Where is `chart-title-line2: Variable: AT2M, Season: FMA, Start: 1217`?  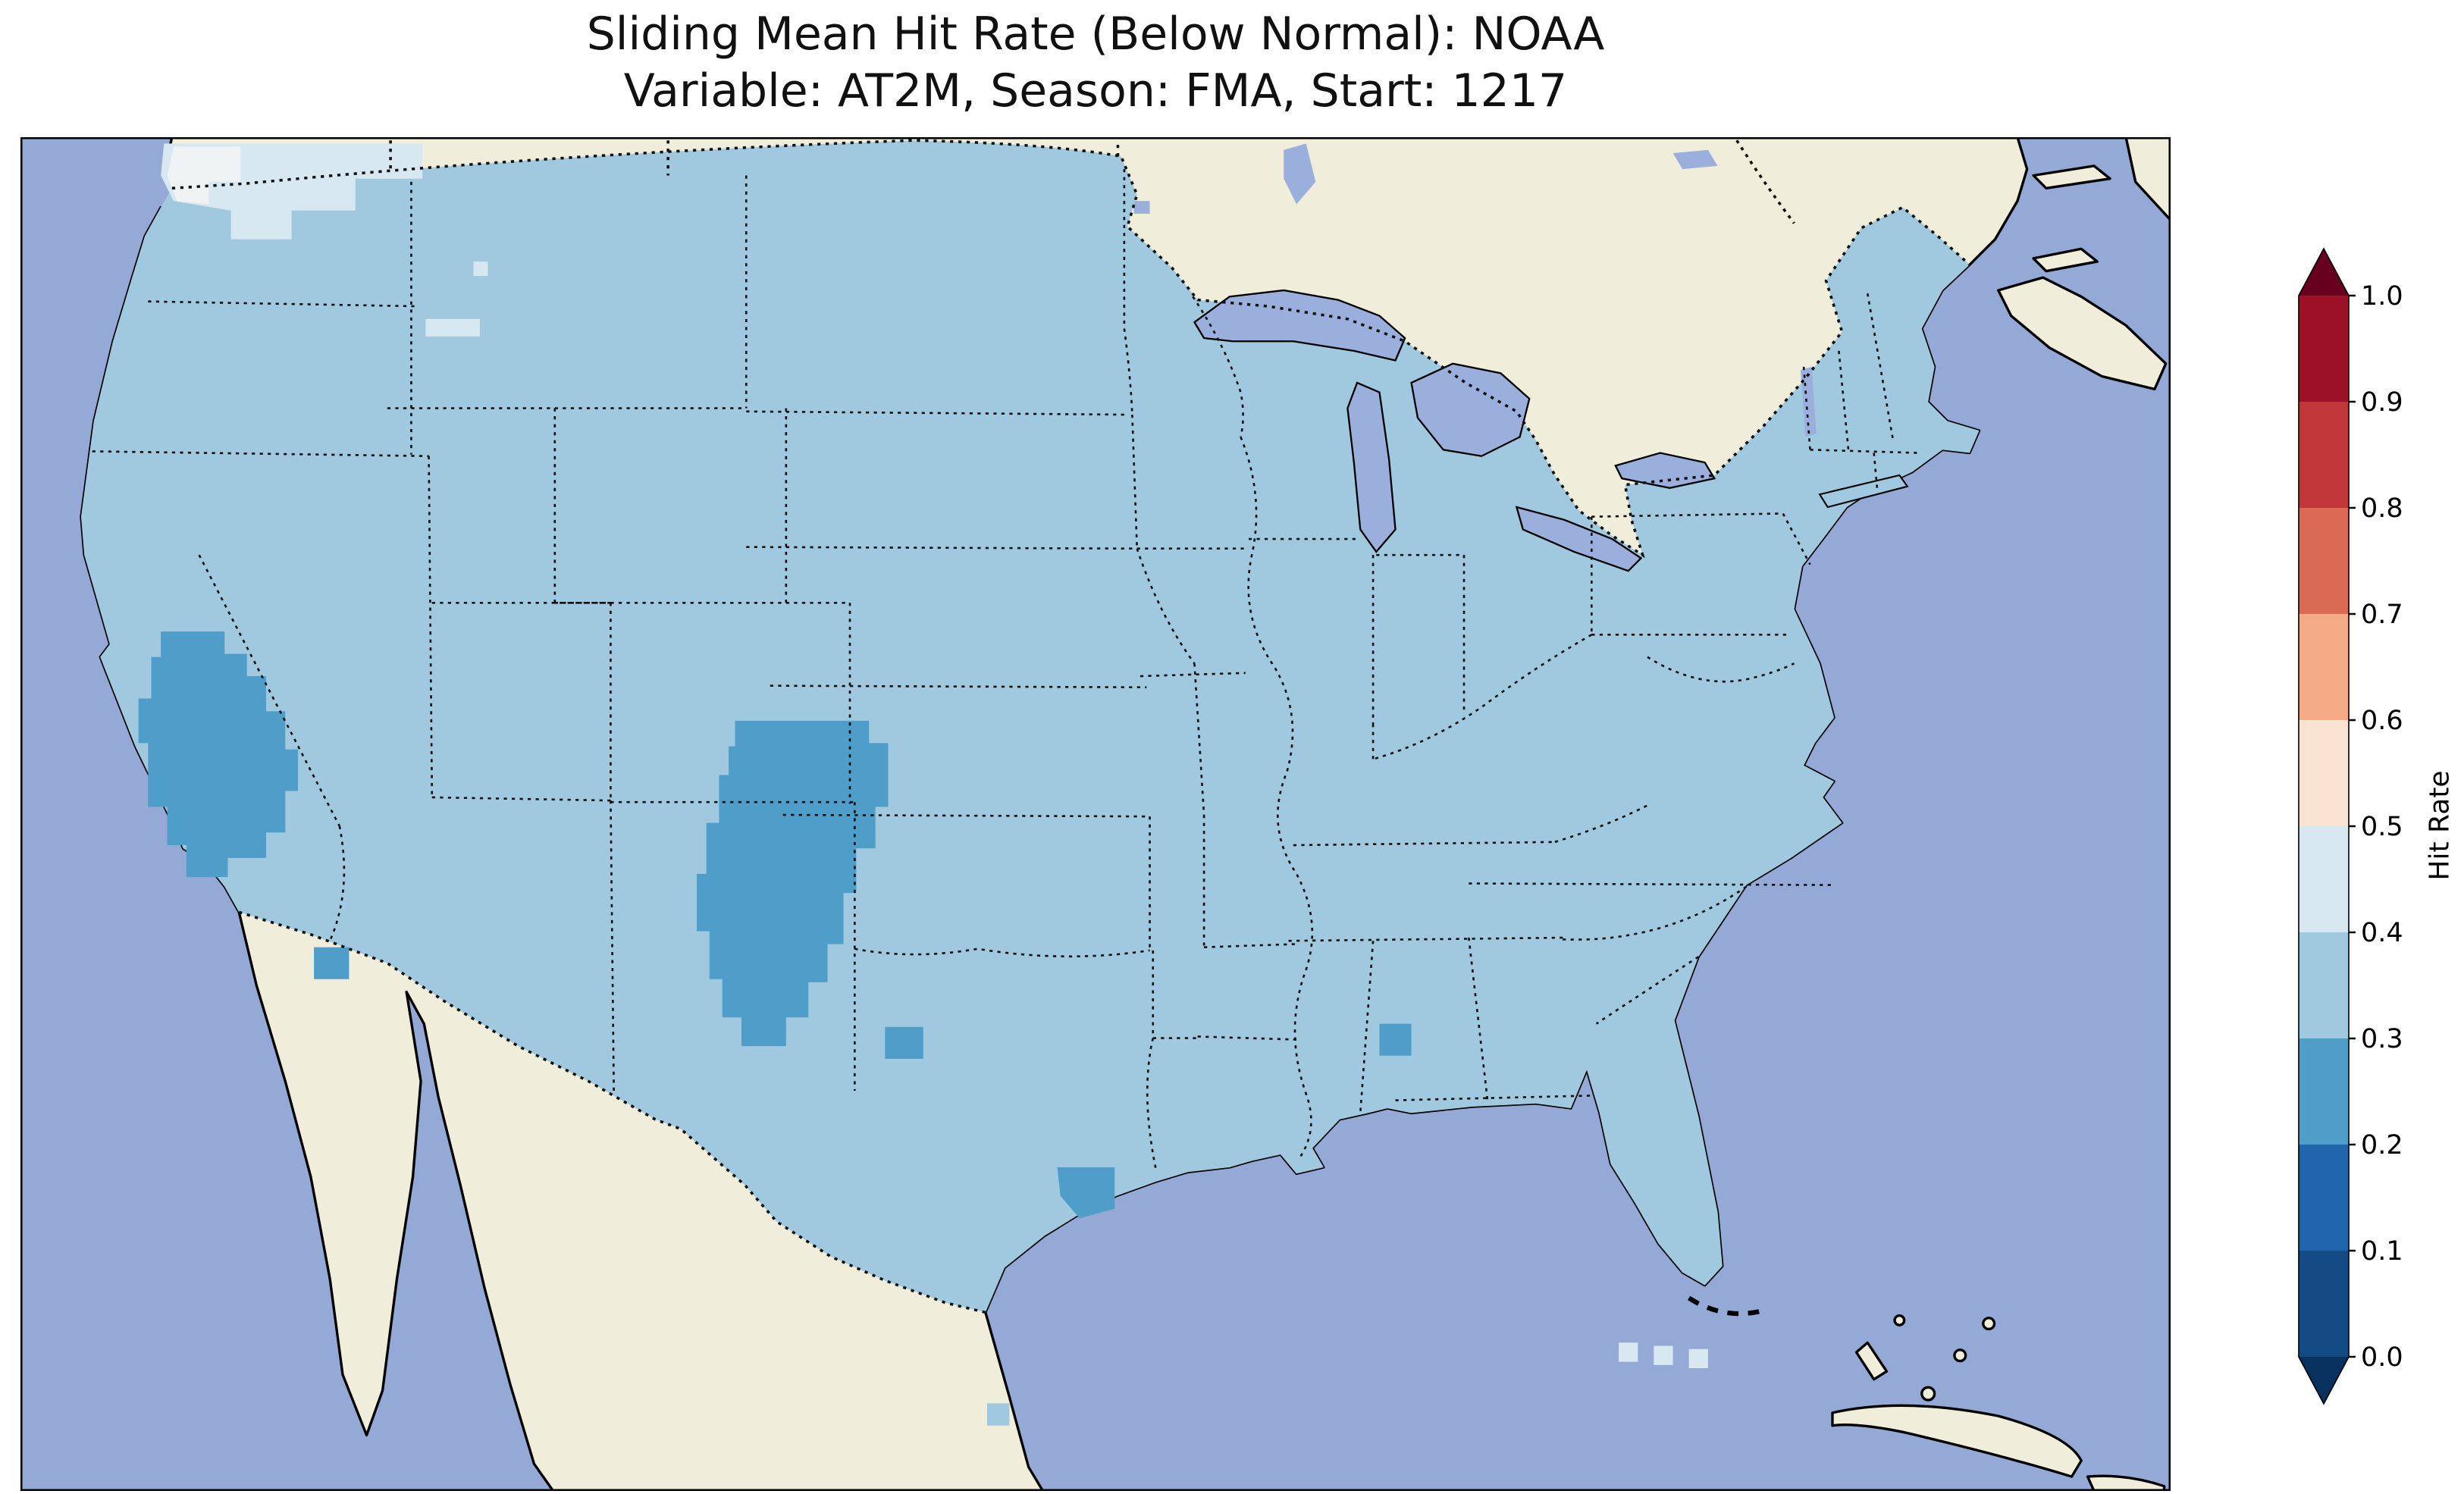
chart-title-line2: Variable: AT2M, Season: FMA, Start: 1217 is located at coordinates (1096, 90).